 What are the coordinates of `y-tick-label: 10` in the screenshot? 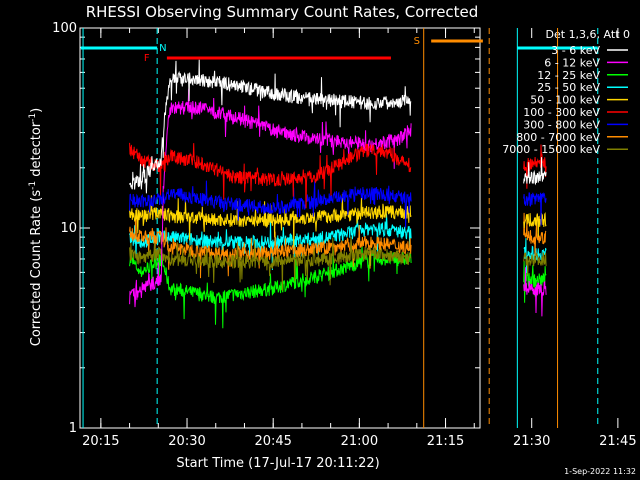 It's located at (68, 228).